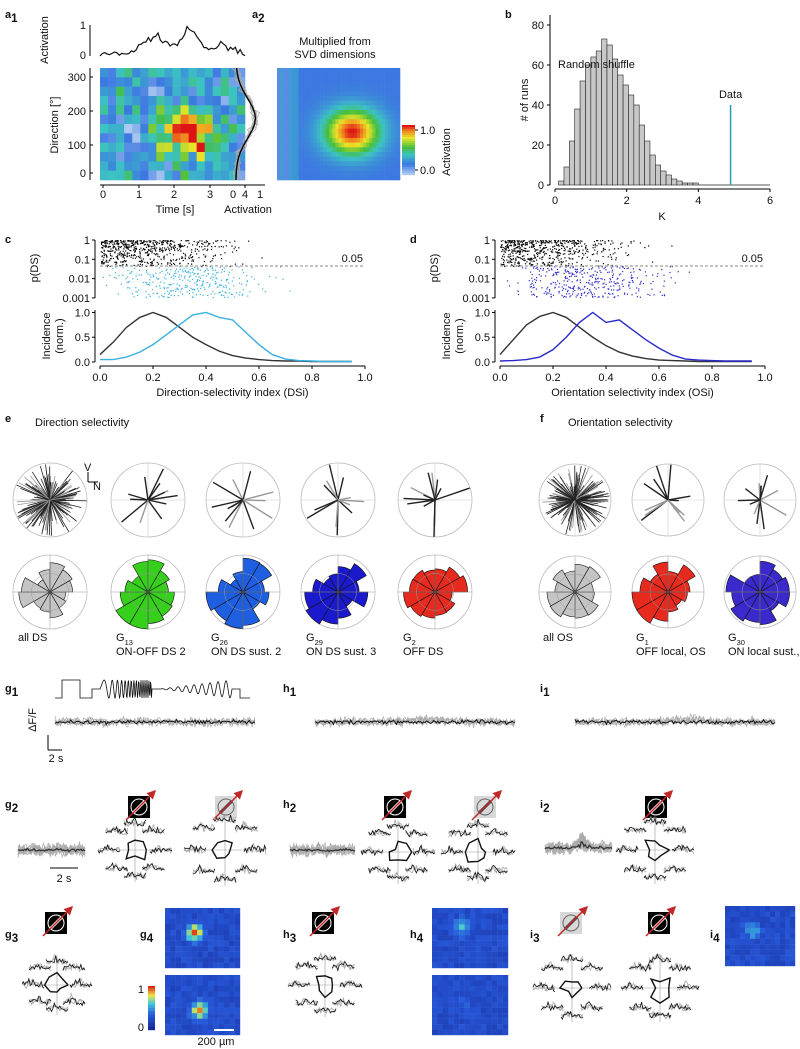  Describe the element at coordinates (736, 639) in the screenshot. I see `caption-name: G30` at that location.